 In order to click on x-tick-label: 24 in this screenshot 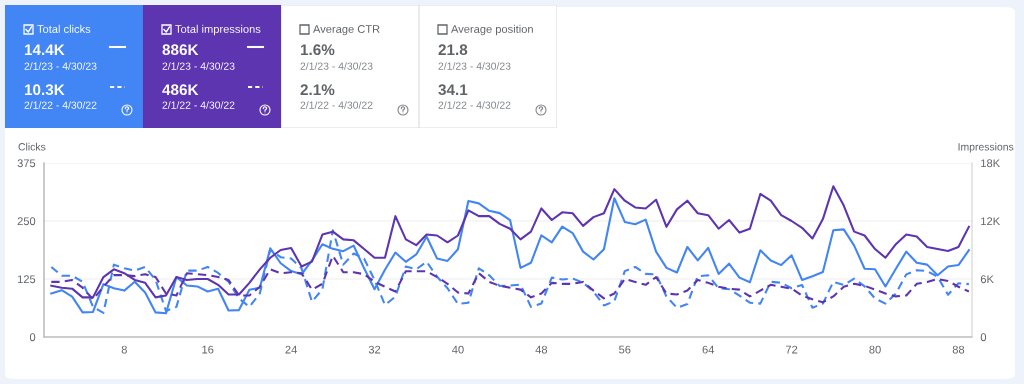, I will do `click(291, 349)`.